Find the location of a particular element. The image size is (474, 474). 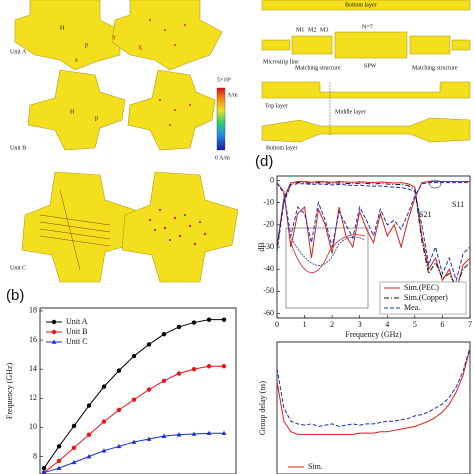

y-axis-label: dB is located at coordinates (261, 246).